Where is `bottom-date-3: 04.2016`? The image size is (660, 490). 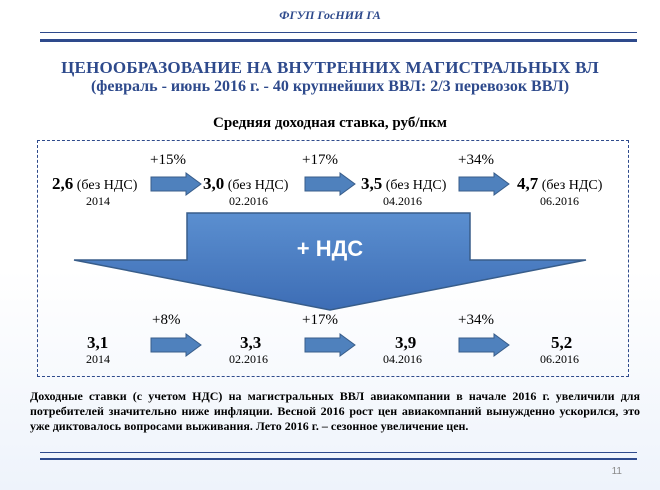 bottom-date-3: 04.2016 is located at coordinates (402, 359).